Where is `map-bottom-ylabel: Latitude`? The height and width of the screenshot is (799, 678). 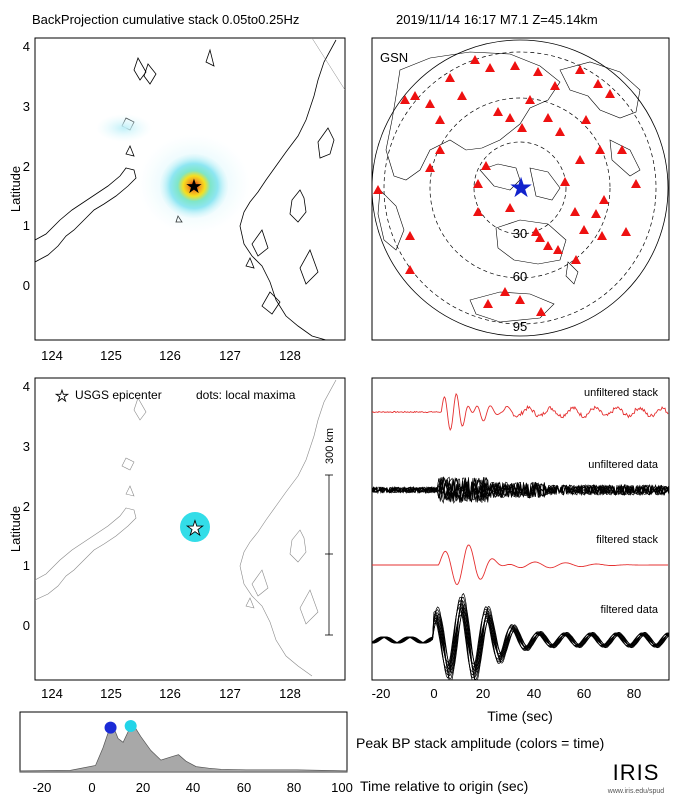
map-bottom-ylabel: Latitude is located at coordinates (15, 529).